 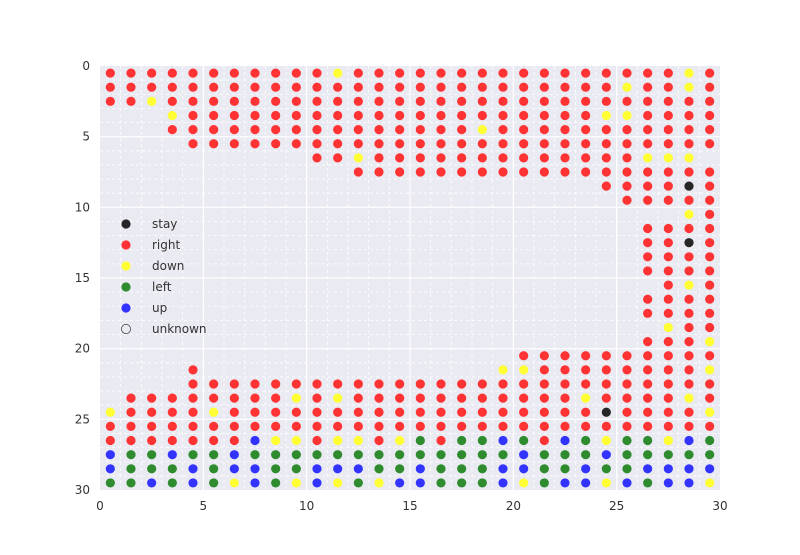 What do you see at coordinates (149, 224) in the screenshot?
I see `legend-item-stay: stay` at bounding box center [149, 224].